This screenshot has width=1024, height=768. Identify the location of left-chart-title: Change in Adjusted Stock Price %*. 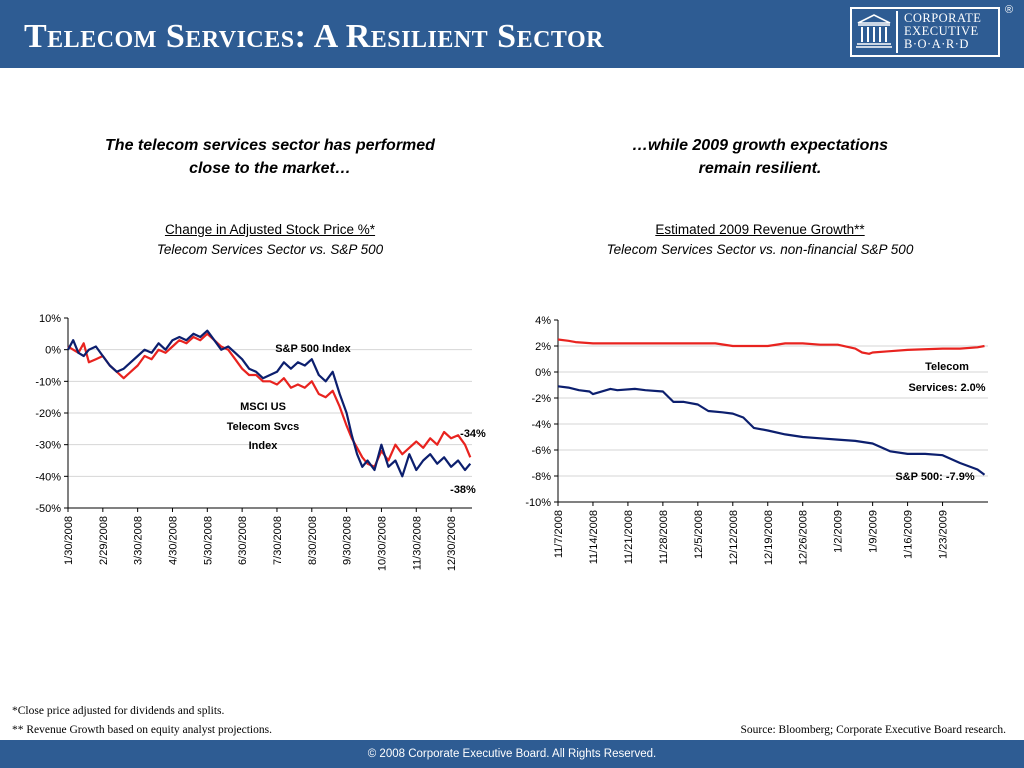
(270, 229).